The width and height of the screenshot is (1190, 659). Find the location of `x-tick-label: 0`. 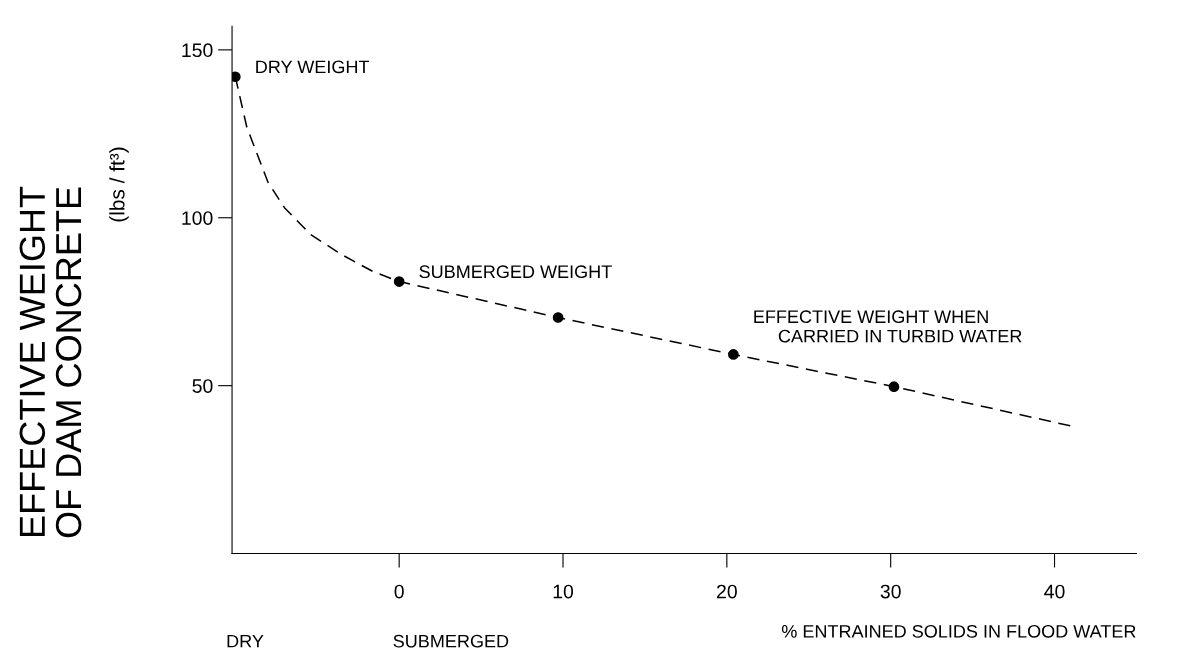

x-tick-label: 0 is located at coordinates (399, 591).